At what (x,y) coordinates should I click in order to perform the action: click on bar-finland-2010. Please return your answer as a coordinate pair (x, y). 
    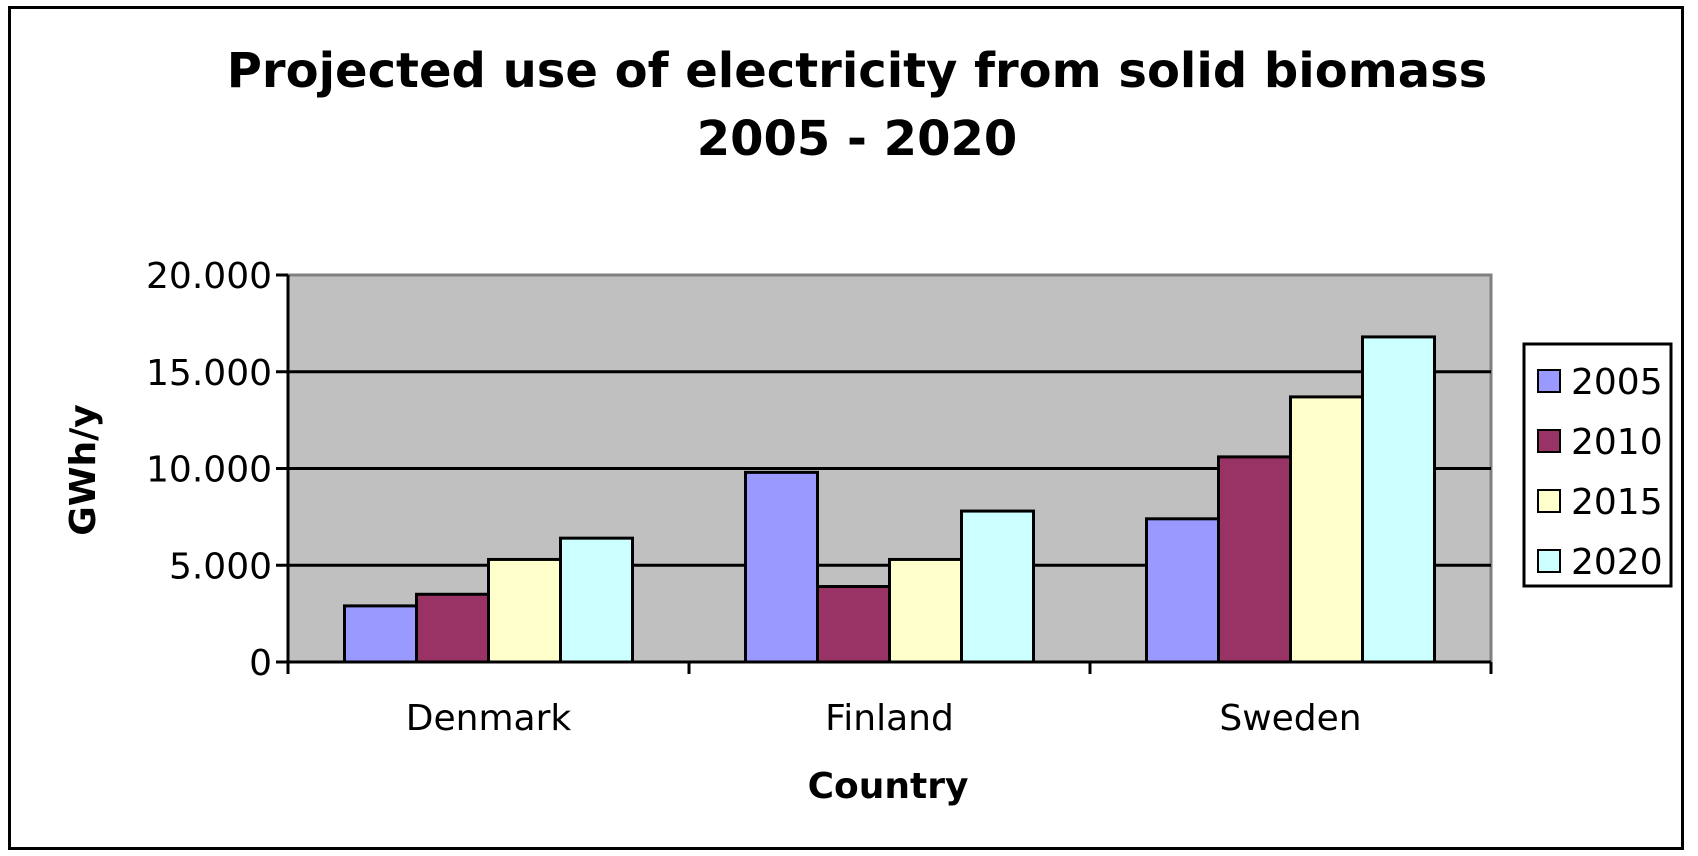
    Looking at the image, I should click on (853, 624).